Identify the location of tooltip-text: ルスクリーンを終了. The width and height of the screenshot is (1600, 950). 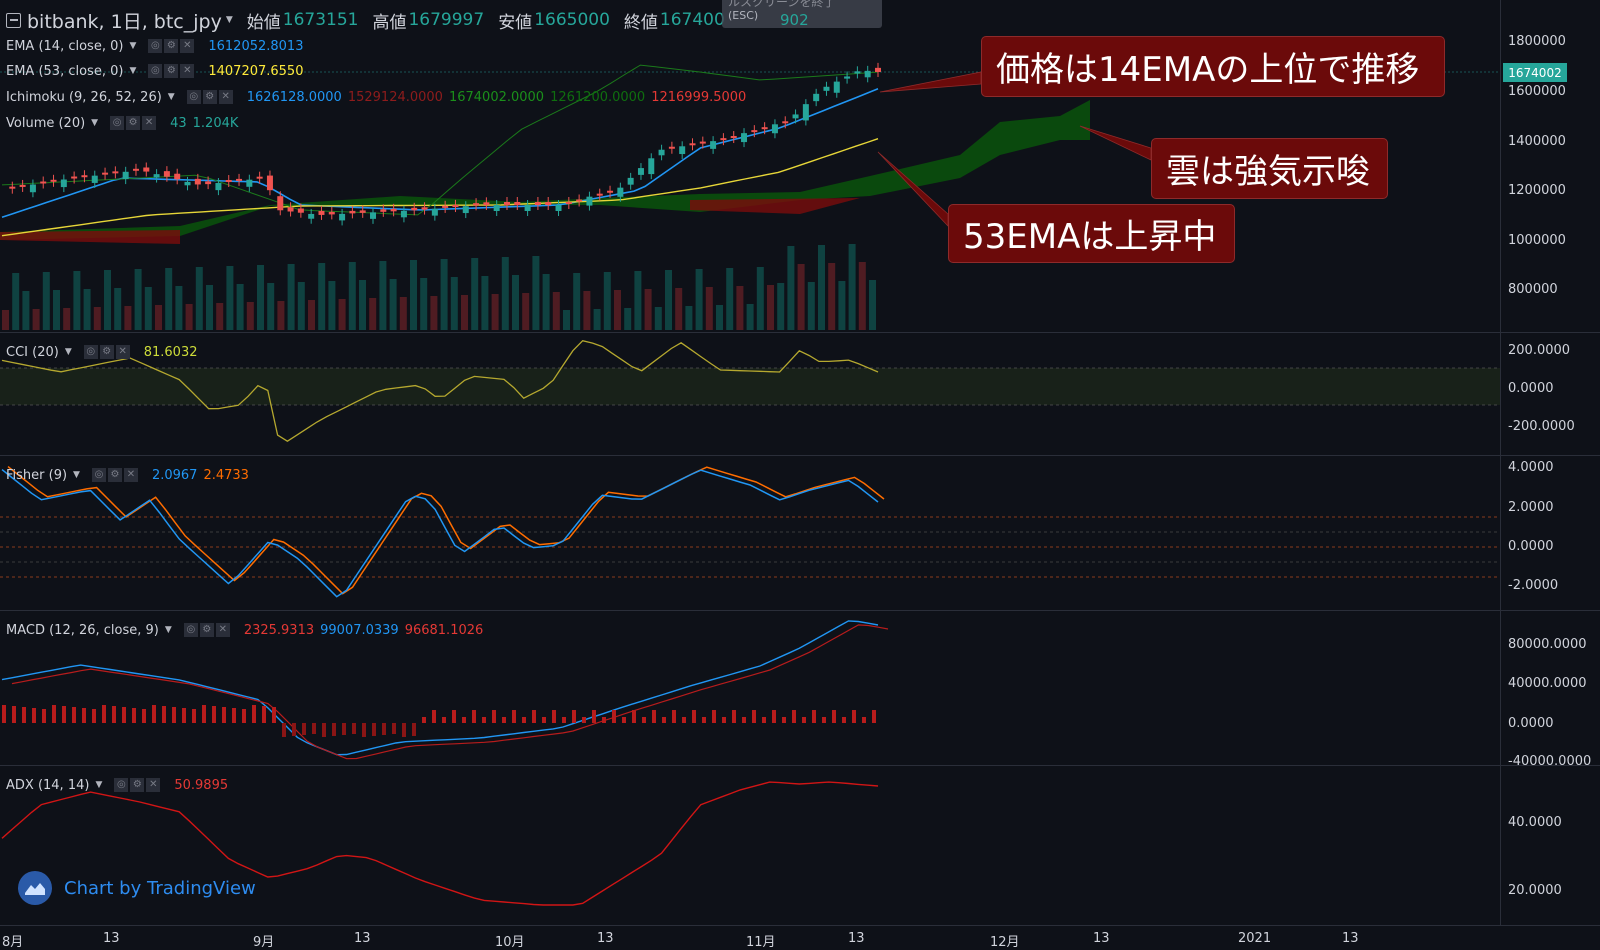
(782, 4).